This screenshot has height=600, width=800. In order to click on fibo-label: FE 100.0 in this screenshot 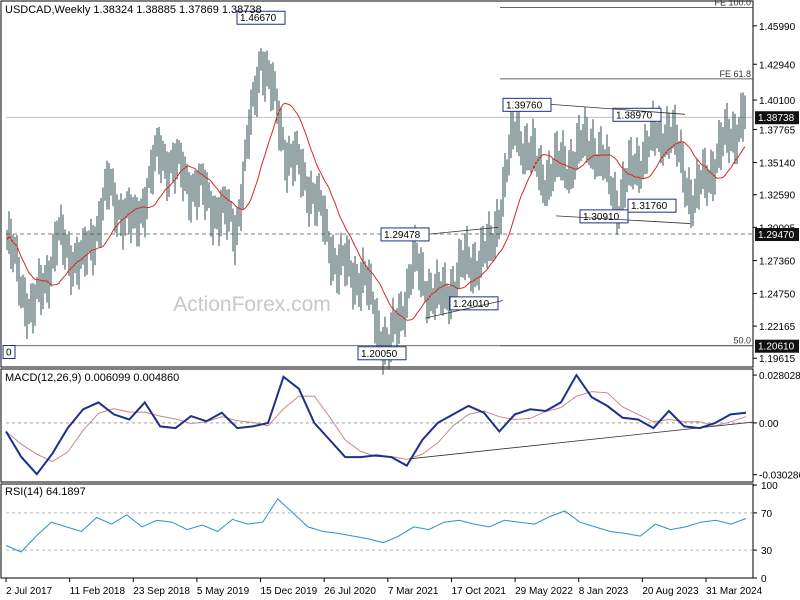, I will do `click(732, 3)`.